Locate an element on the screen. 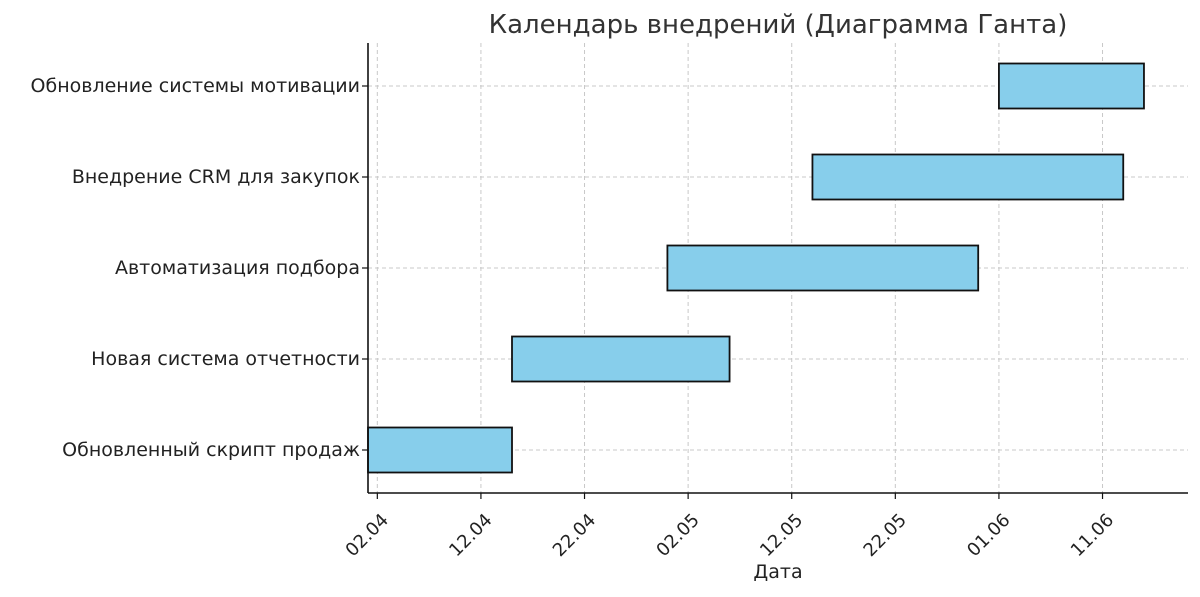  x-tick-label: 01.06 is located at coordinates (988, 535).